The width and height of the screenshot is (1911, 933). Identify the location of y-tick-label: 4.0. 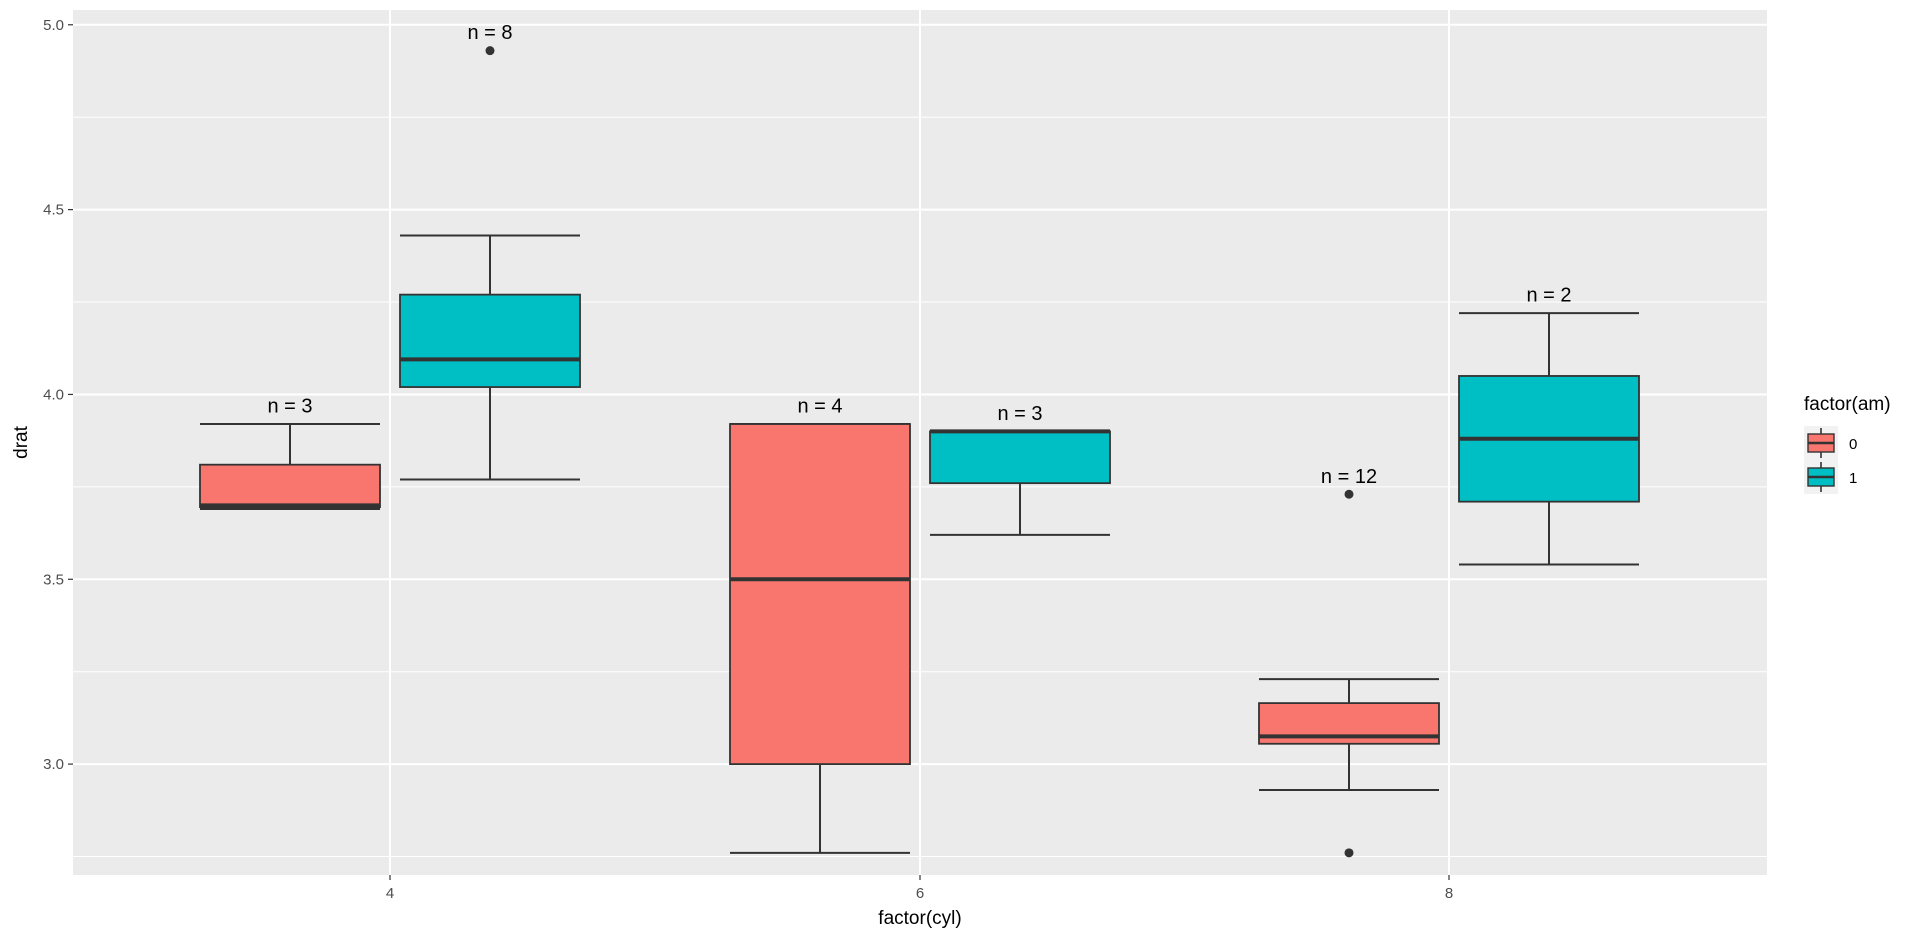
(53, 394).